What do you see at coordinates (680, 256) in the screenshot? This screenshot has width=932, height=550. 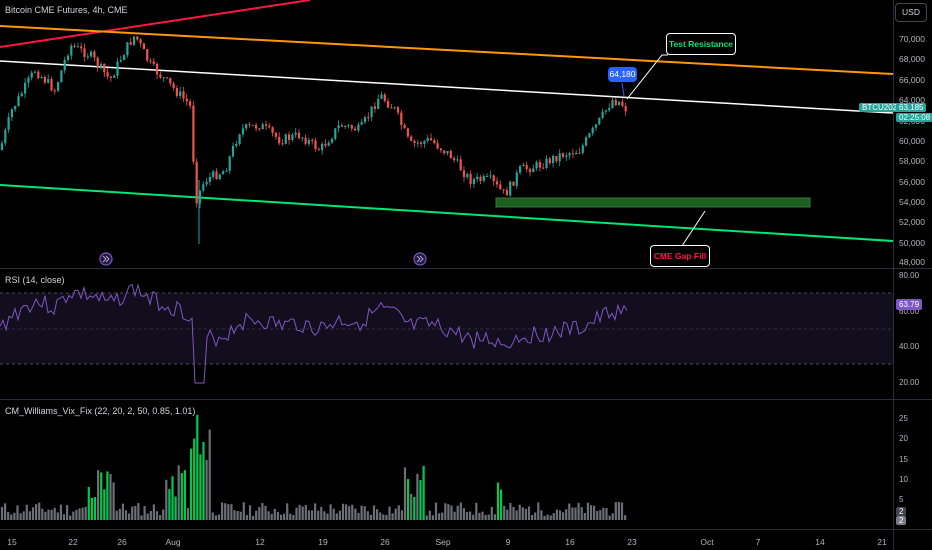 I see `gap-fill-callout: CME Gap Fill` at bounding box center [680, 256].